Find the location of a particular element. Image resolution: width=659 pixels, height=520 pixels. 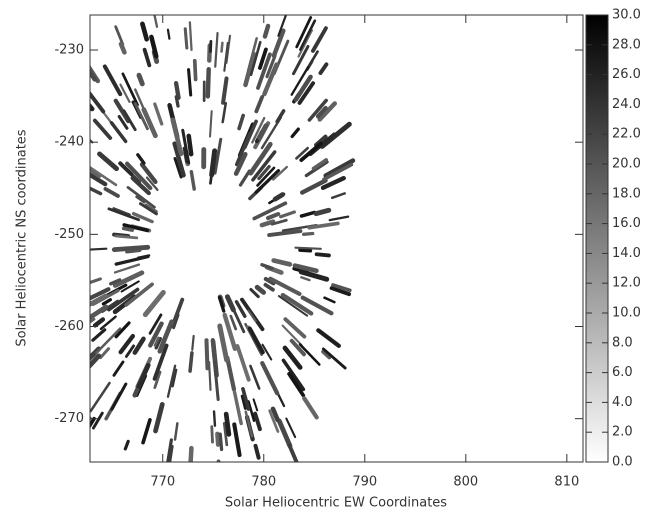

x-axis-label: Solar Heliocentric EW Coordinates is located at coordinates (336, 503).